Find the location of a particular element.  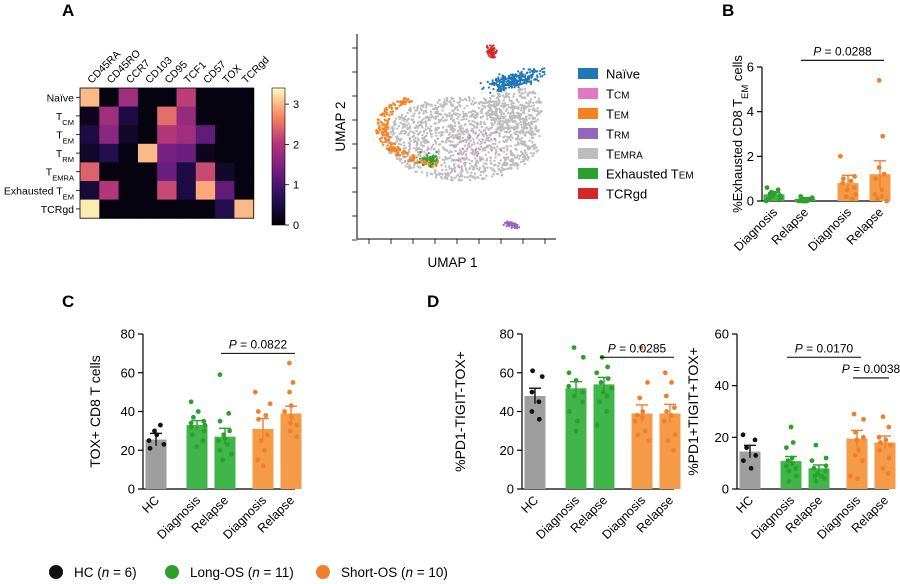

heatmap-row-label: TEMRA is located at coordinates (60, 175).